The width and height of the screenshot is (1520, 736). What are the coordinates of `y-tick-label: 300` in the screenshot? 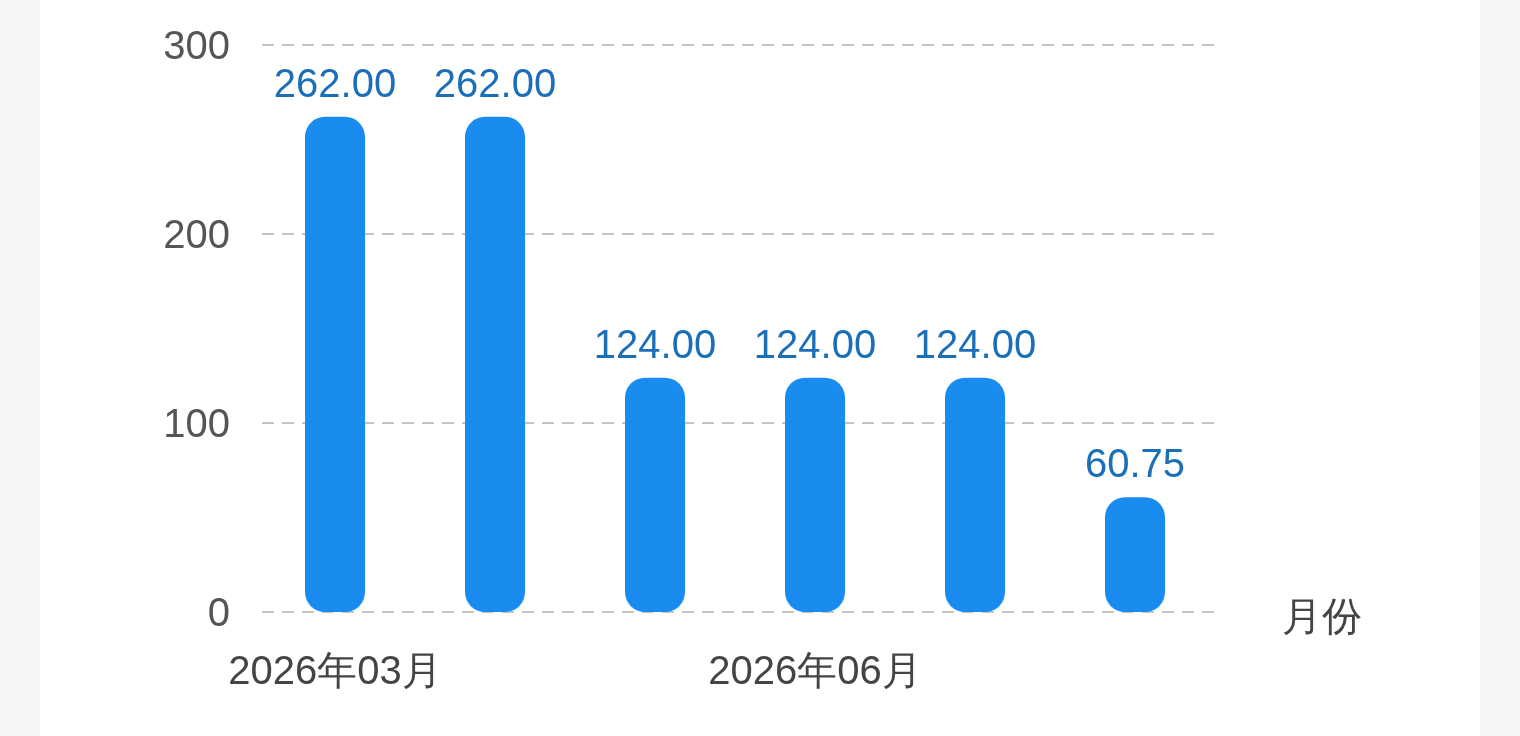 It's located at (196, 45).